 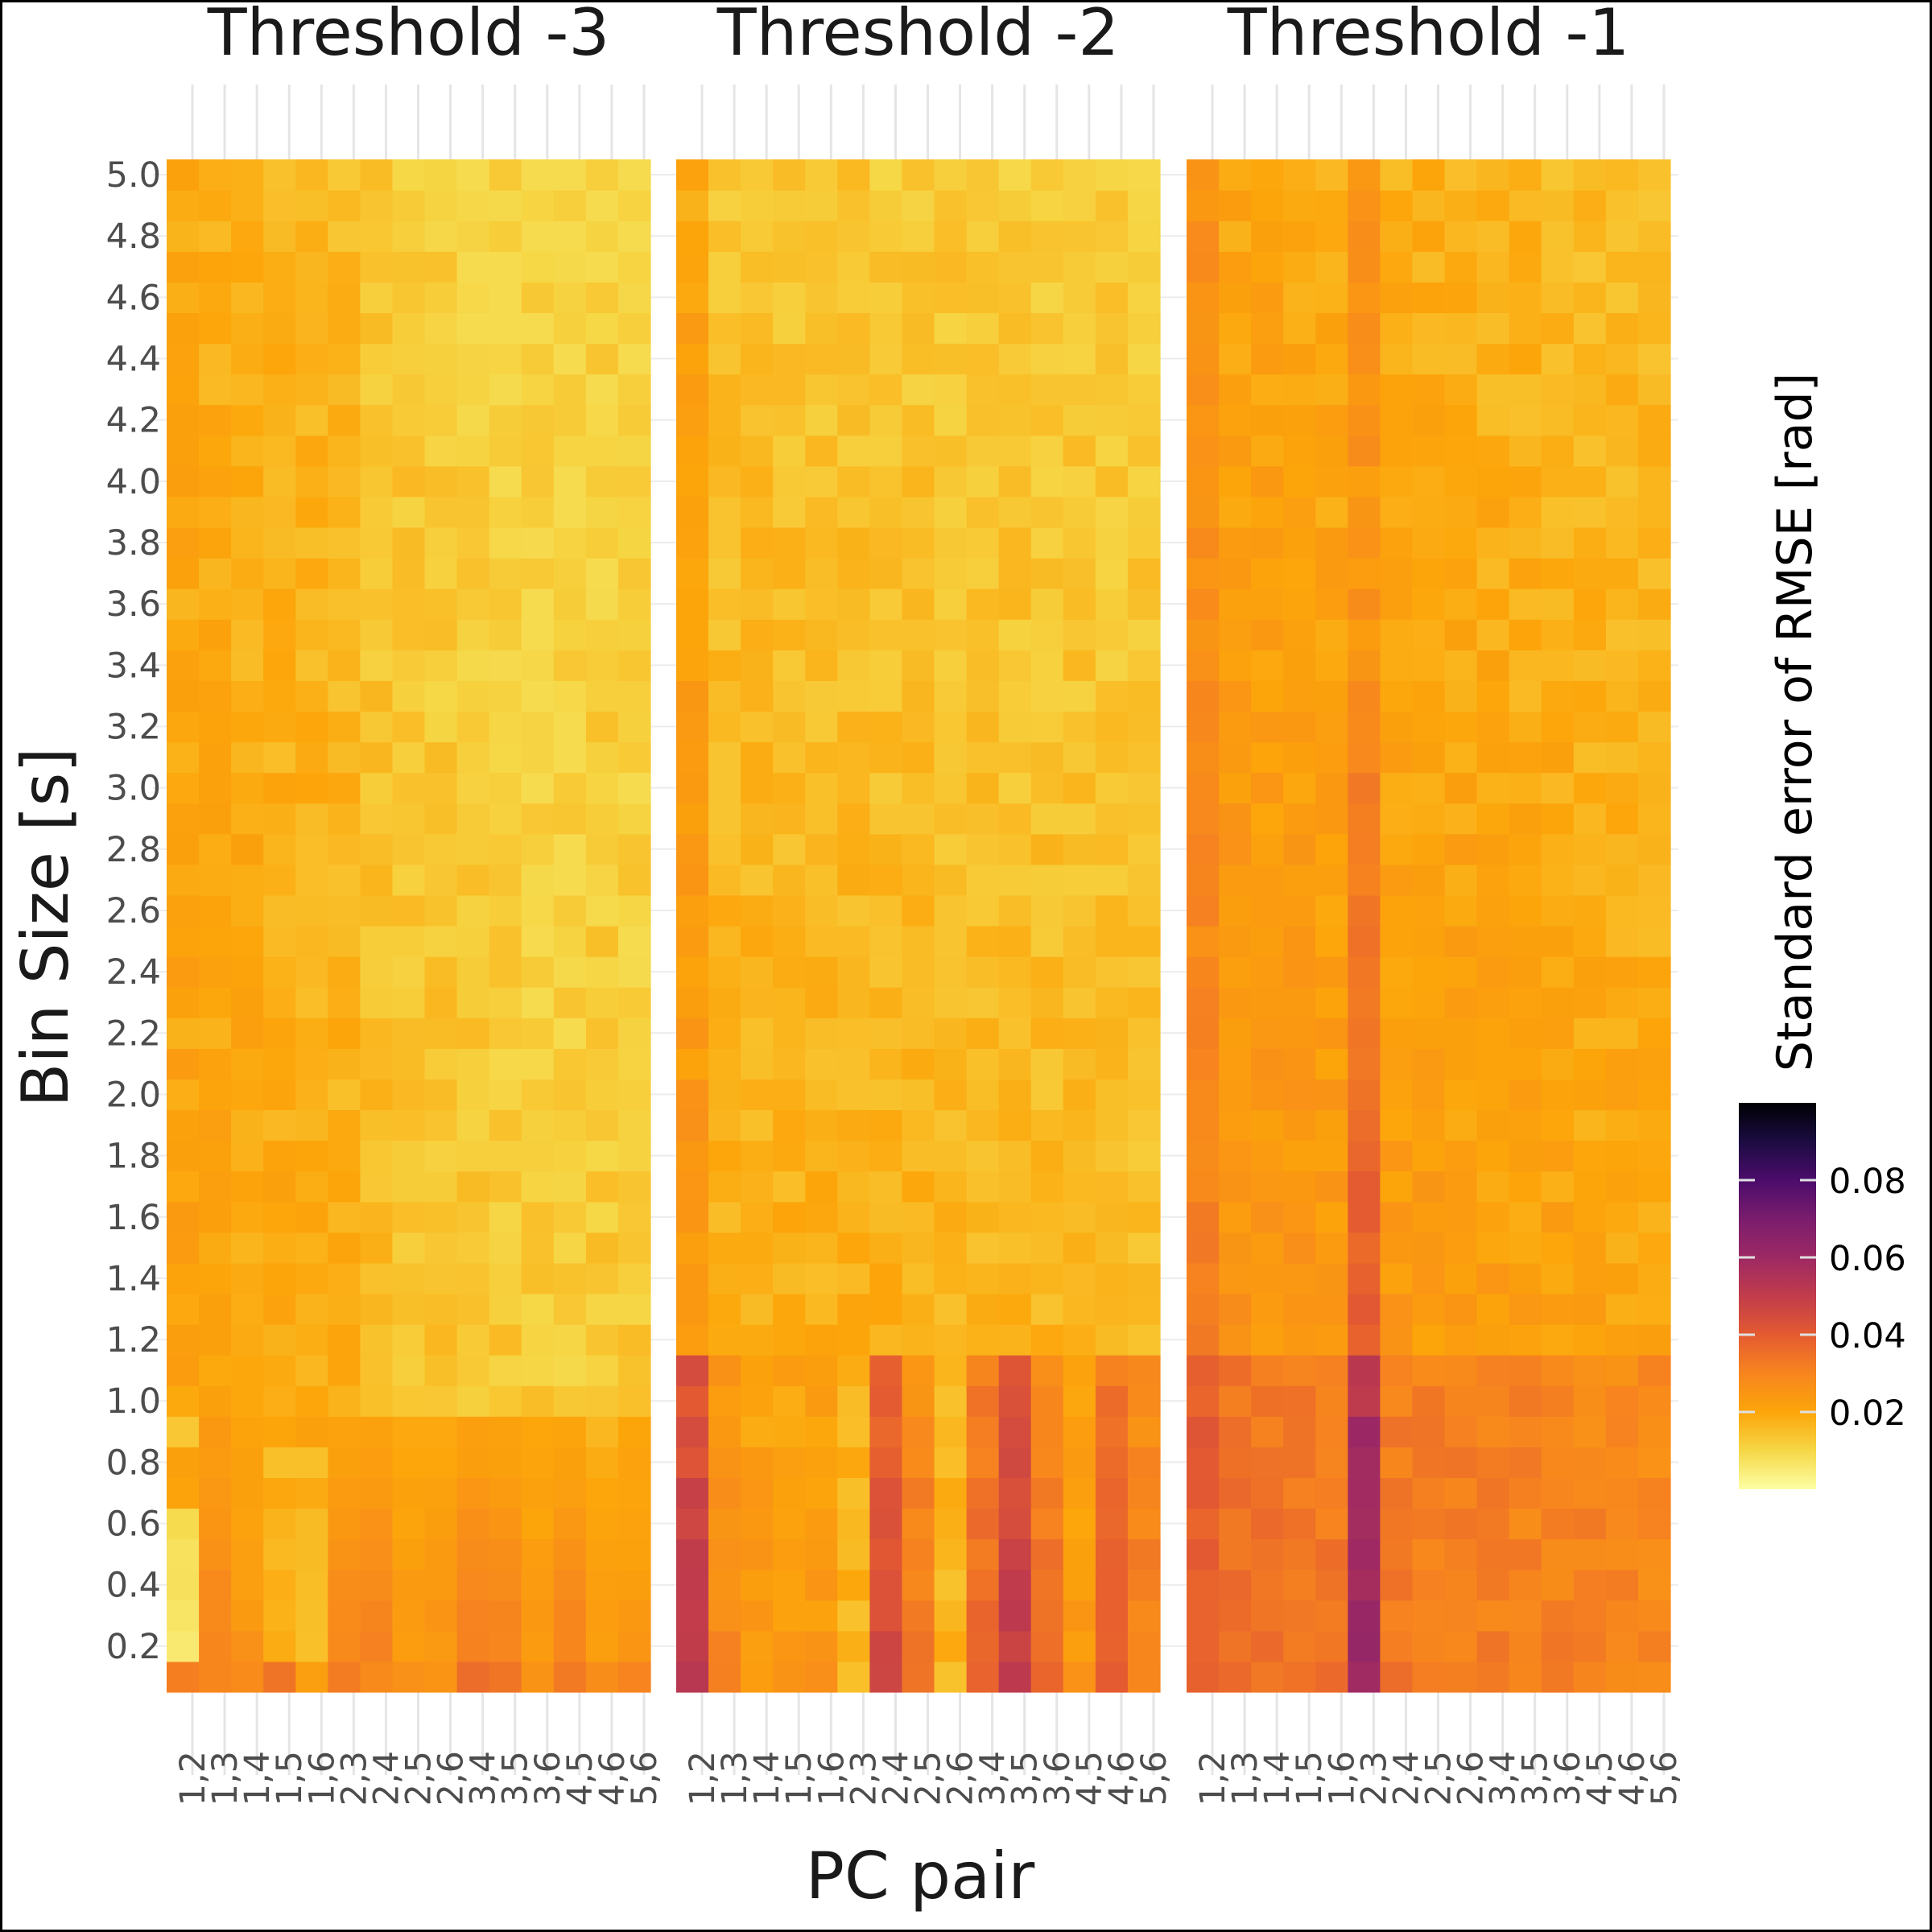 I want to click on x-tick-label: 4,5, so click(x=580, y=1778).